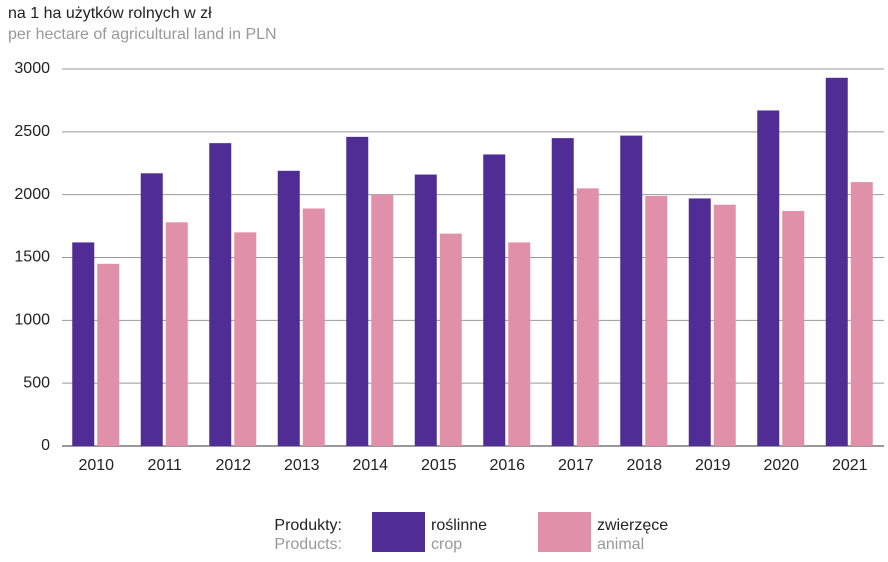  What do you see at coordinates (308, 525) in the screenshot?
I see `legend-title: Produkty:` at bounding box center [308, 525].